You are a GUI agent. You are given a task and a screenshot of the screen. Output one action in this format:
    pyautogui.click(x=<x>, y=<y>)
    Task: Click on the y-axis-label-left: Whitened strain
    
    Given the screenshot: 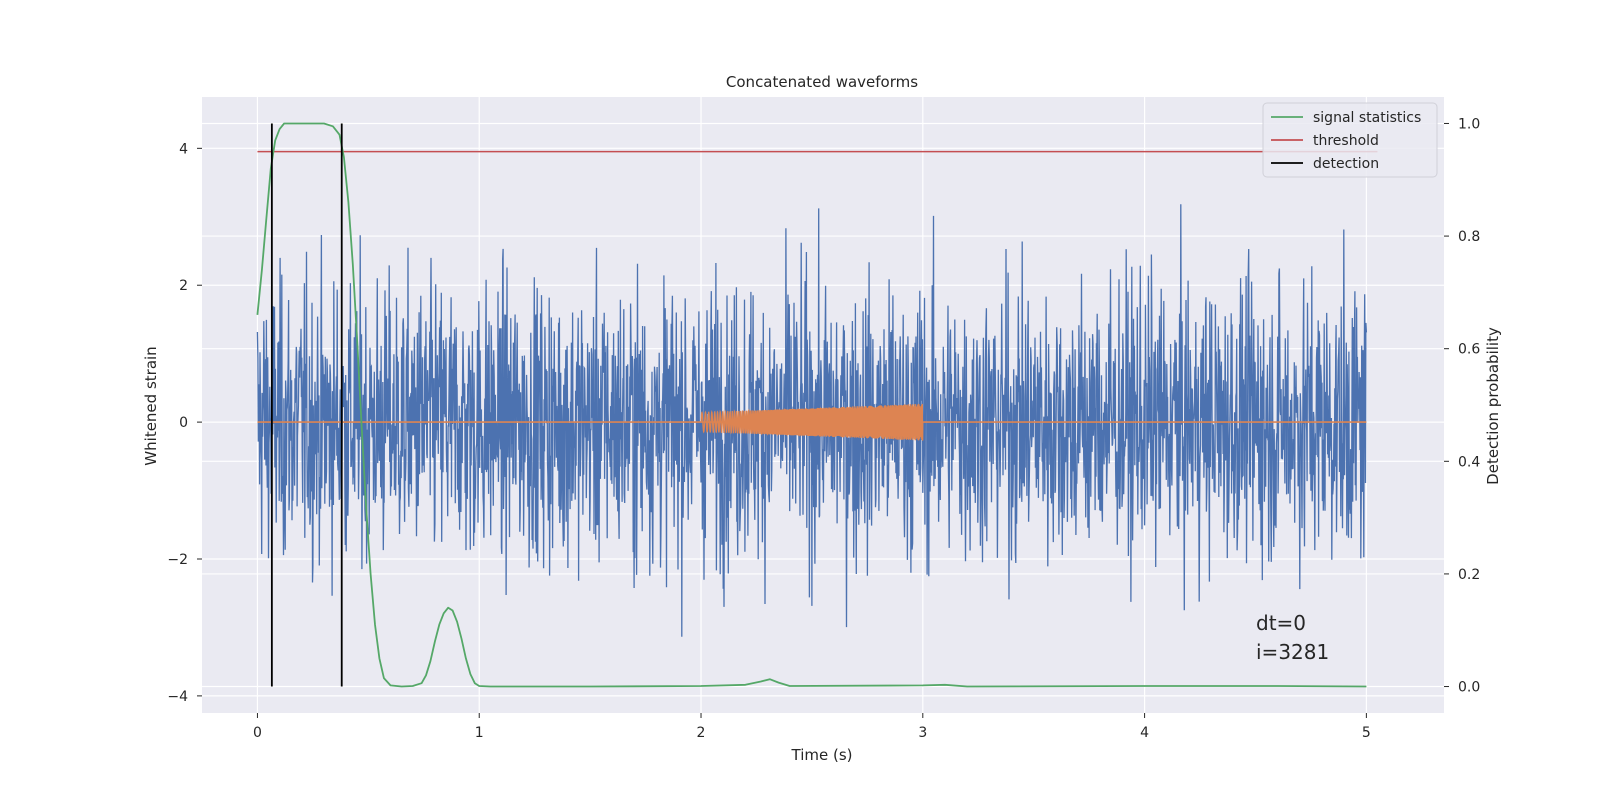 What is the action you would take?
    pyautogui.click(x=151, y=405)
    